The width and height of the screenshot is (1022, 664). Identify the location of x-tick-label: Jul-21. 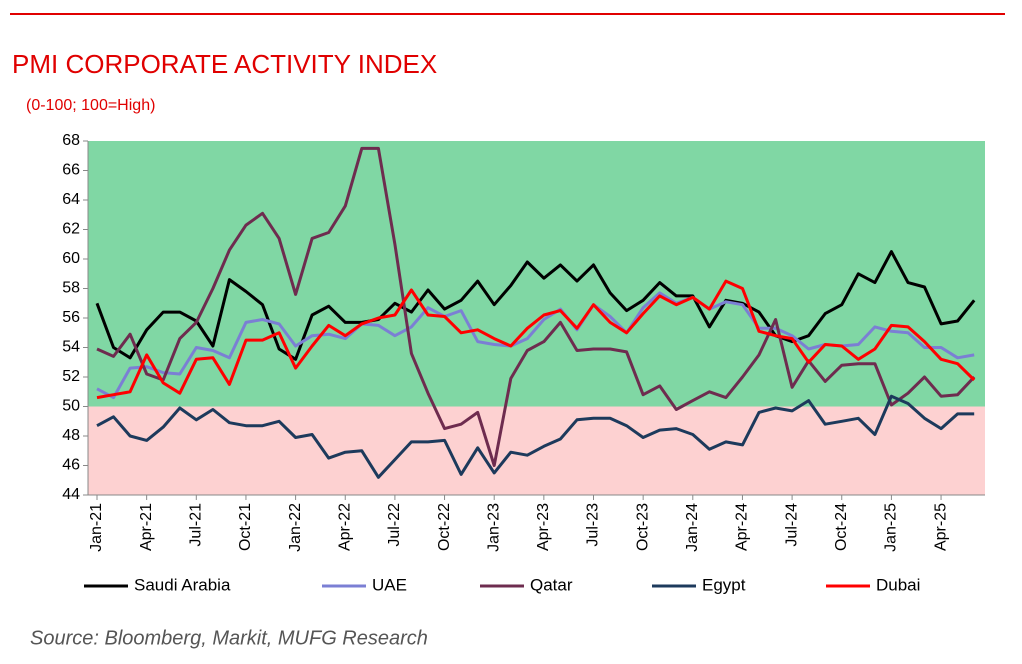
(196, 525).